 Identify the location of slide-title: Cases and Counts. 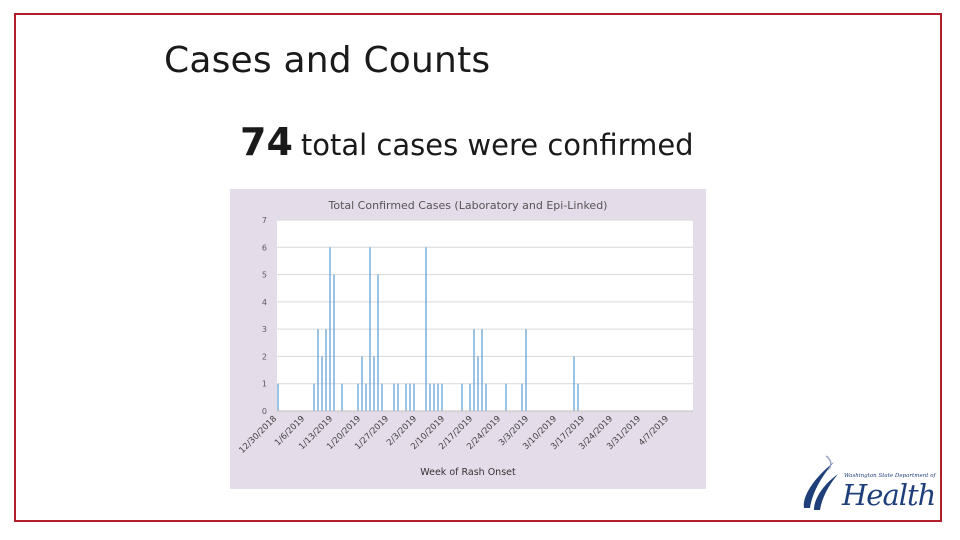
(327, 60).